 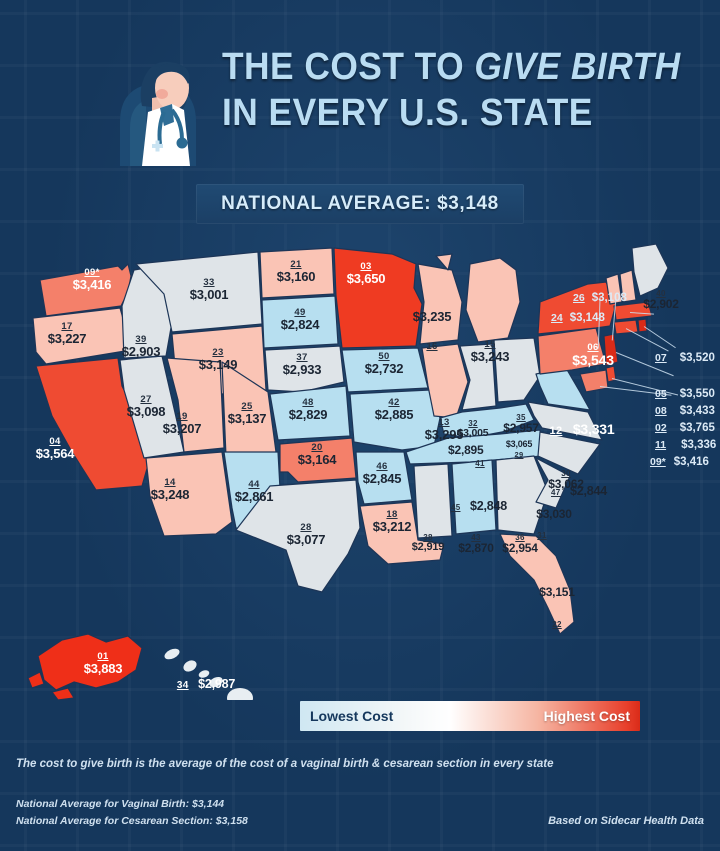 What do you see at coordinates (348, 67) in the screenshot?
I see `title-line1-pre: THE COST TO` at bounding box center [348, 67].